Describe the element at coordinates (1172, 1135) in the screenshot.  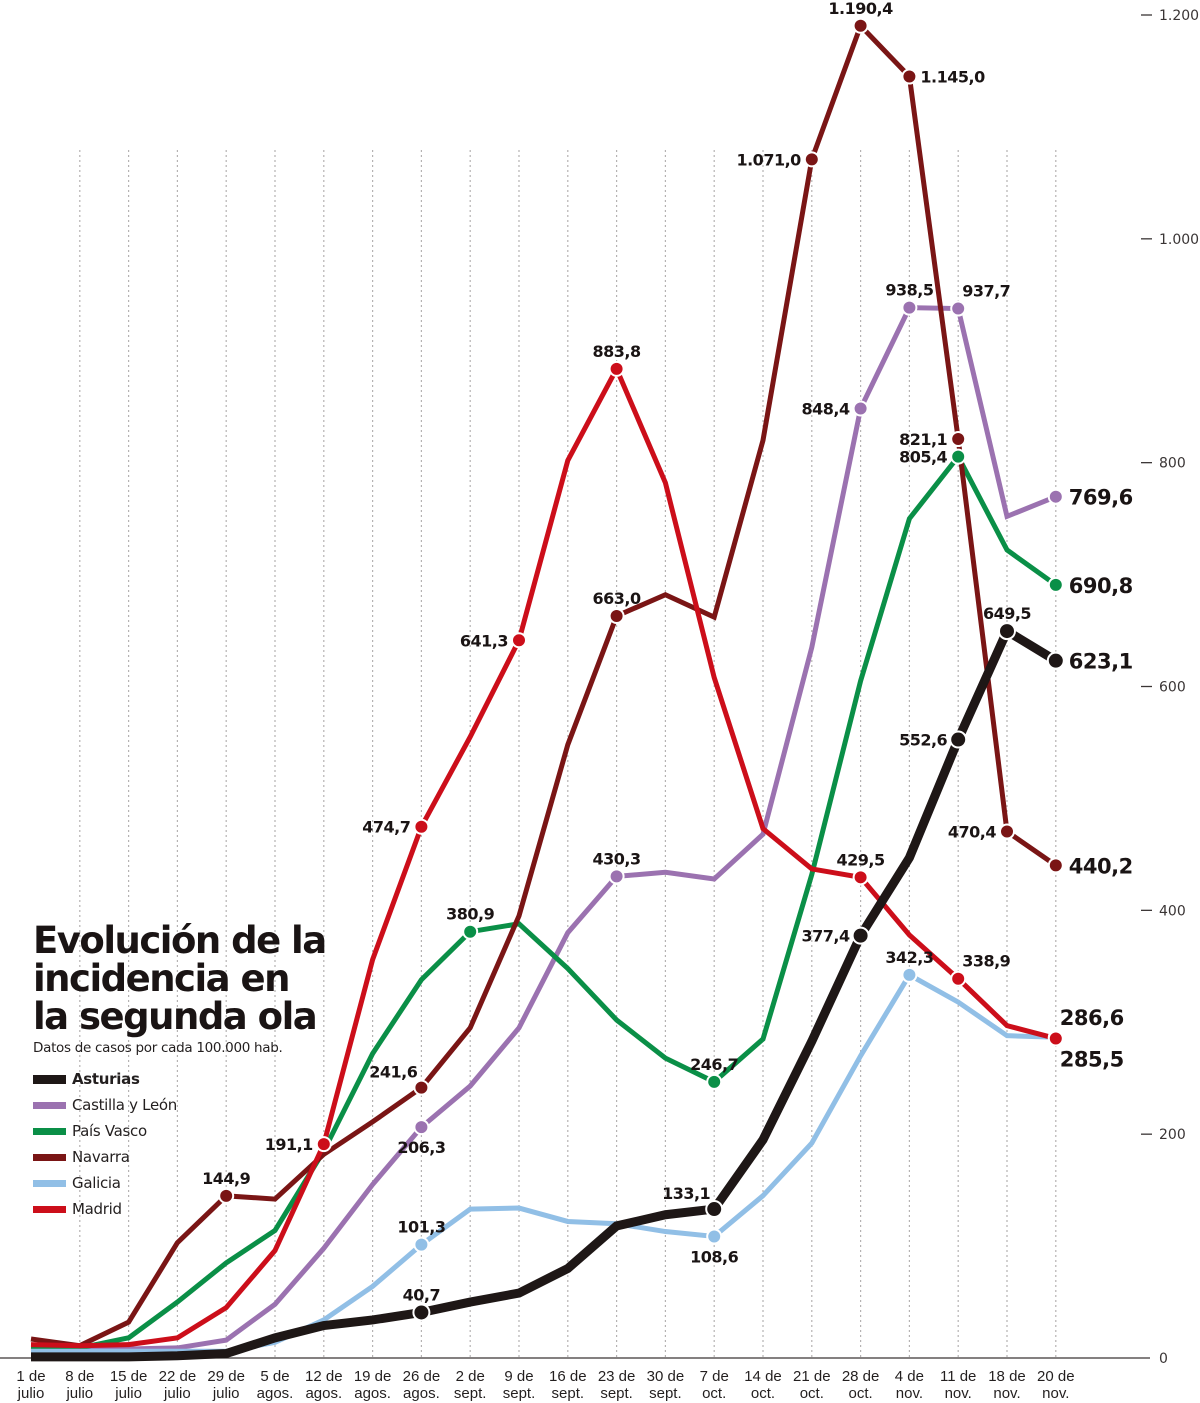
I see `y-tick-label: 200` at that location.